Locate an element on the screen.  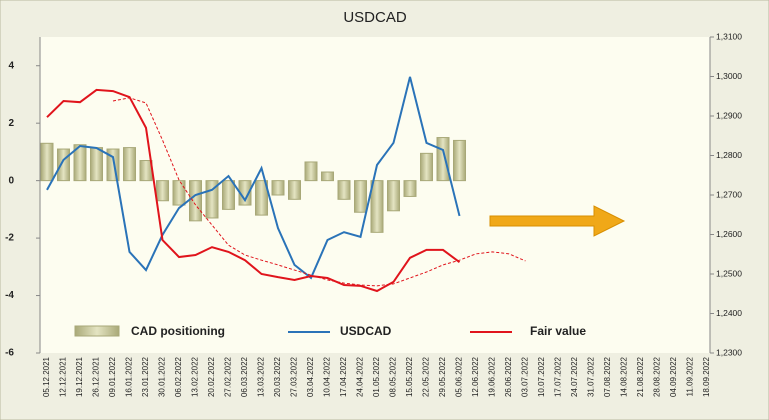
y2-tick-label: 1,2700 is located at coordinates (729, 194).